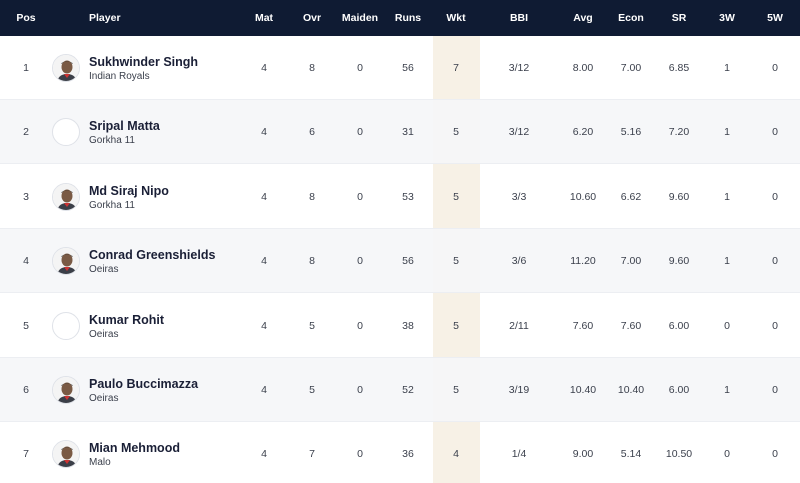 The height and width of the screenshot is (483, 800). What do you see at coordinates (144, 62) in the screenshot?
I see `player-name-link: Sukhwinder Singh` at bounding box center [144, 62].